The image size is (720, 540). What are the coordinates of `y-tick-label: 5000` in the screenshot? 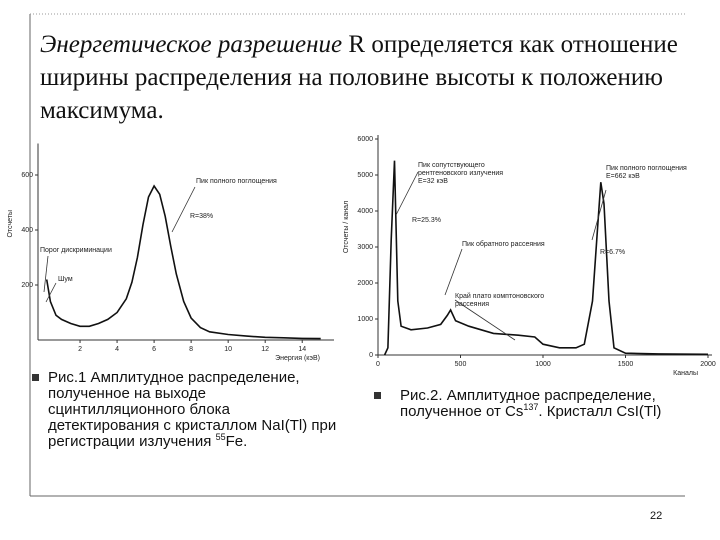 It's located at (365, 175).